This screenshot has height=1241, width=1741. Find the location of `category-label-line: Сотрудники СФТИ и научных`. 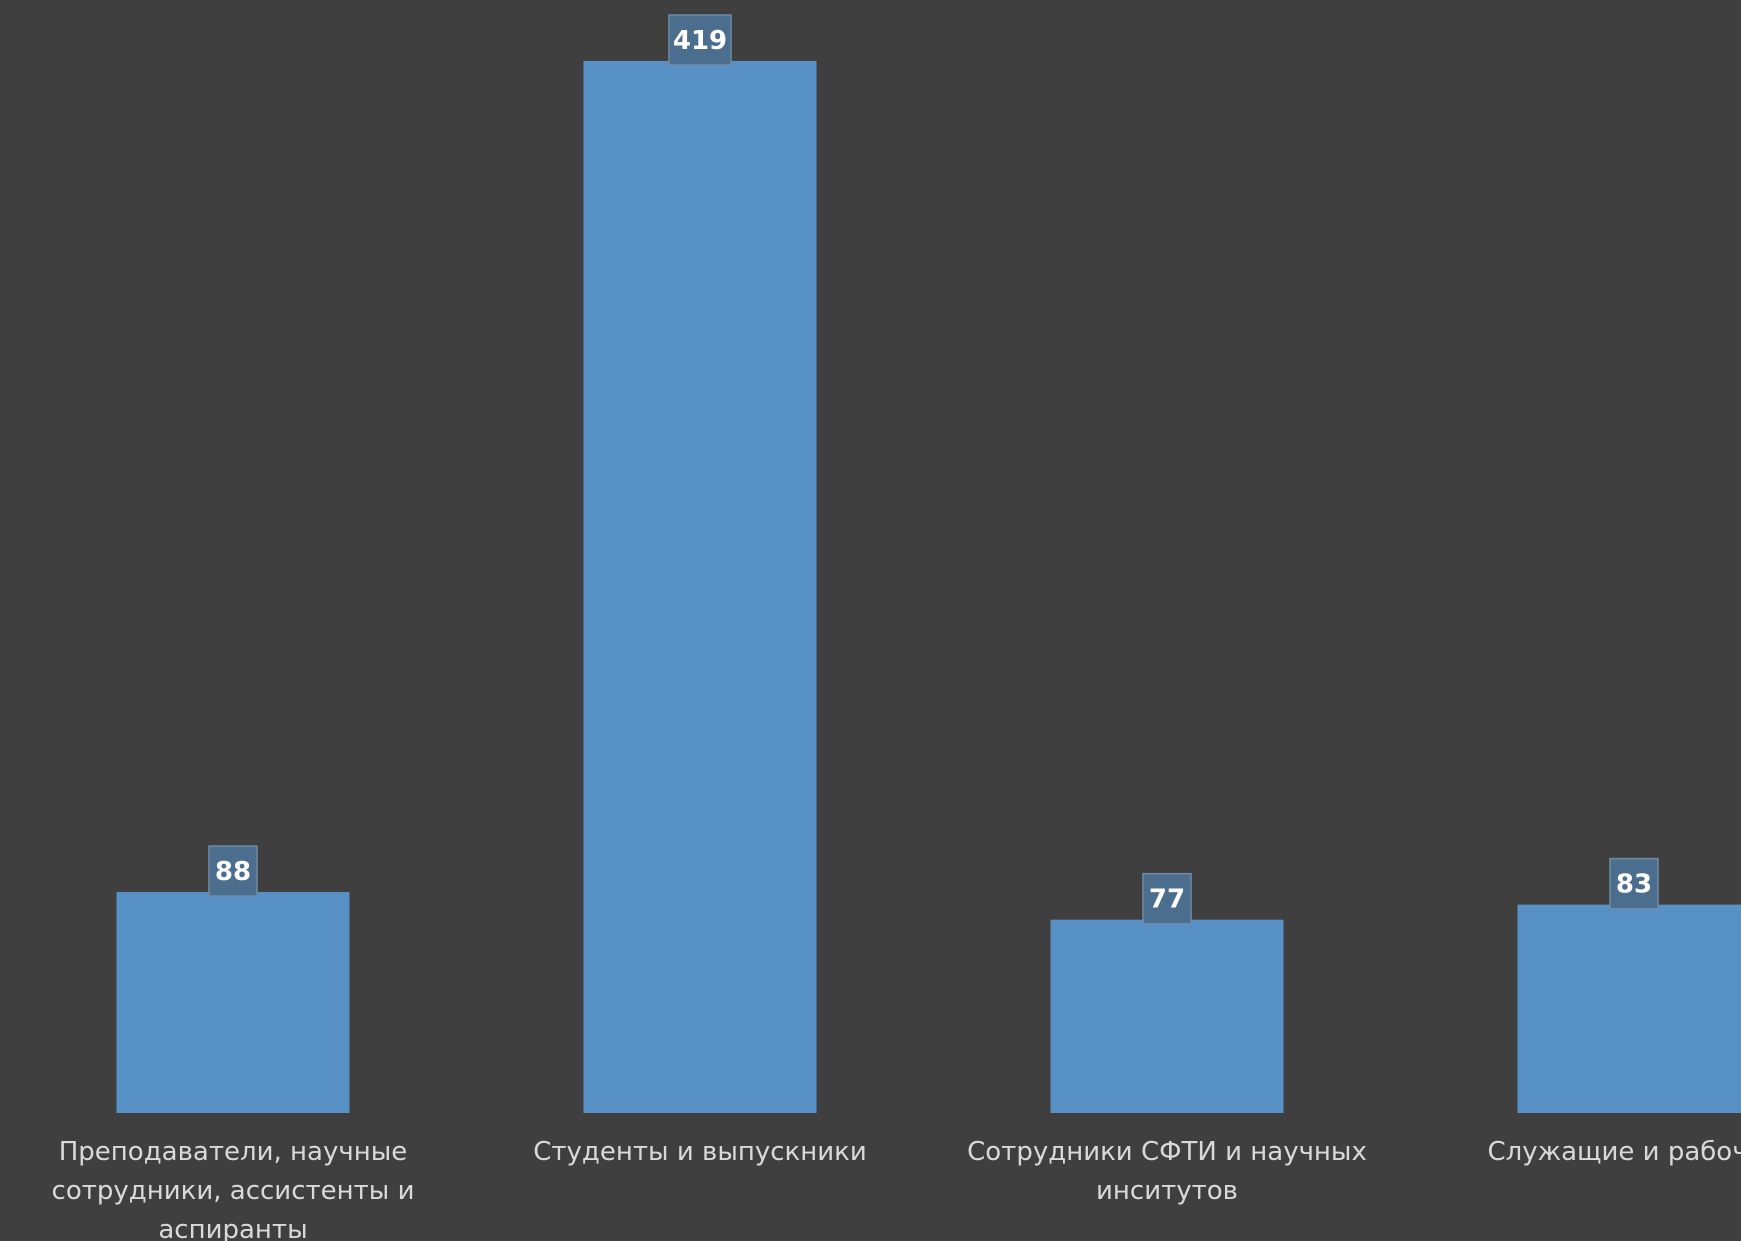

category-label-line: Сотрудники СФТИ и научных is located at coordinates (1167, 1152).